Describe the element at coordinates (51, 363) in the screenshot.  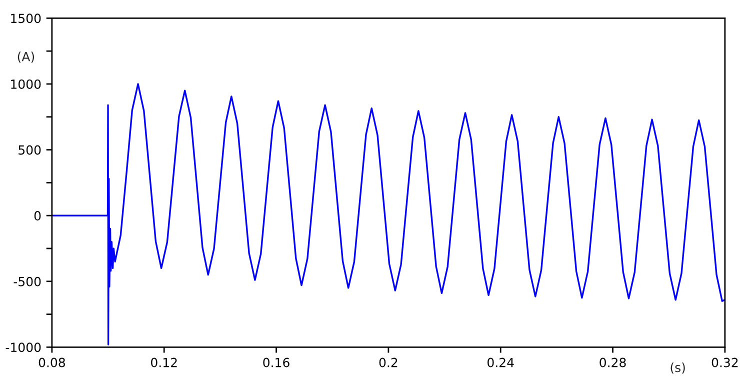
I see `x-tick-label: 0.08` at that location.